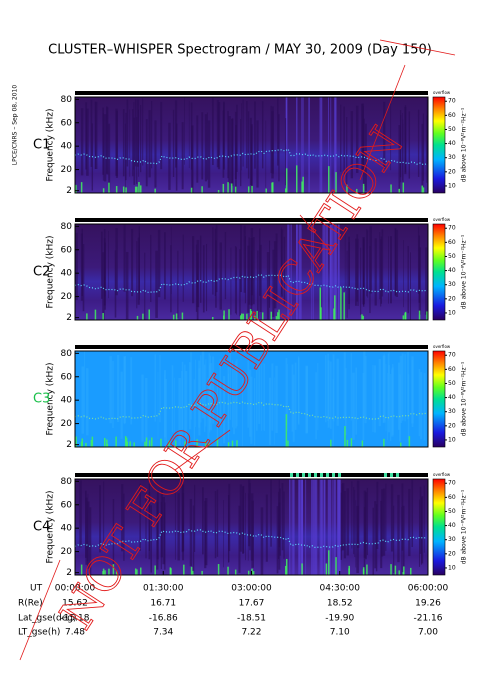  I want to click on colorbar-tick-label: 60, so click(452, 115).